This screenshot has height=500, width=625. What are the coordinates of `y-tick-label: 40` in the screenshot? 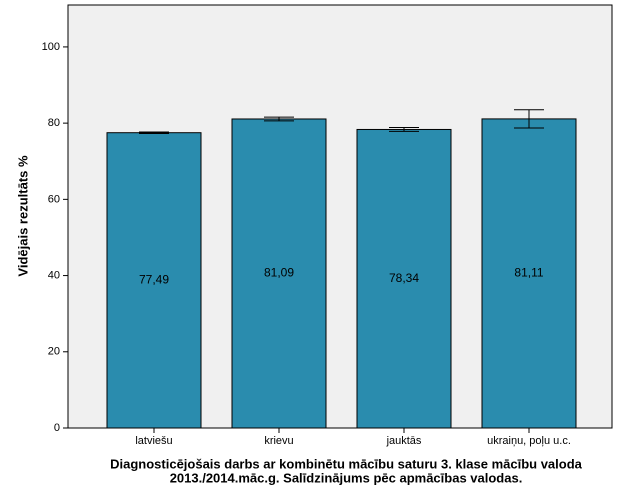 It's located at (54, 275).